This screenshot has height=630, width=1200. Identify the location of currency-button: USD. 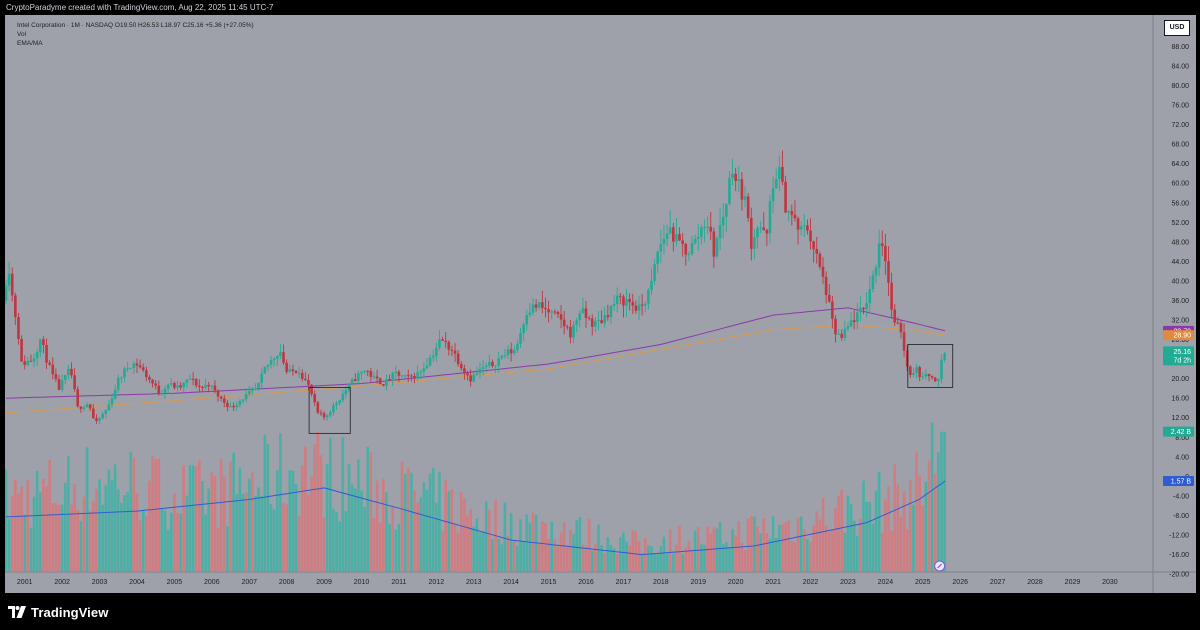
(1177, 28).